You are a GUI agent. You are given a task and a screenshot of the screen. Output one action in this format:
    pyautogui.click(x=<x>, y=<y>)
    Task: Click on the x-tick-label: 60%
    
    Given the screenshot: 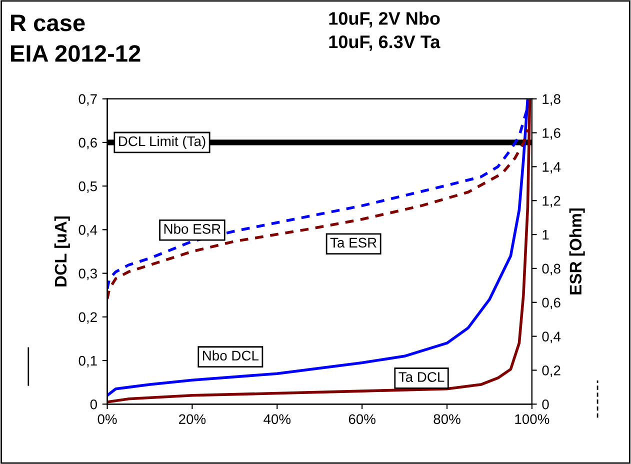 What is the action you would take?
    pyautogui.click(x=362, y=419)
    